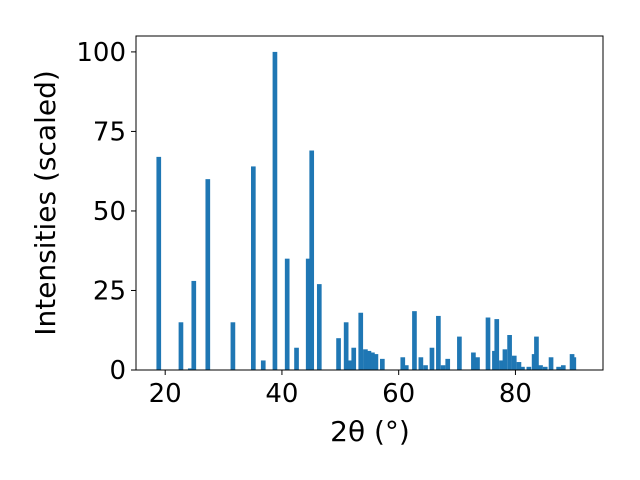  What do you see at coordinates (281, 394) in the screenshot?
I see `x-tick-label: 40` at bounding box center [281, 394].